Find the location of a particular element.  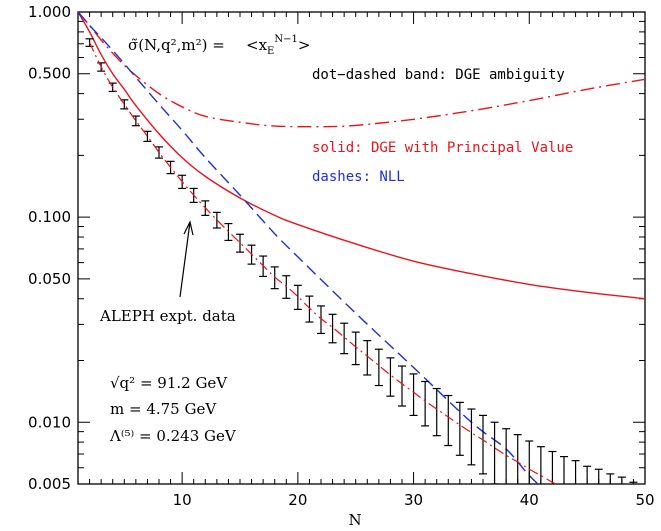

y-tick-label: 0.050 is located at coordinates (49, 279).